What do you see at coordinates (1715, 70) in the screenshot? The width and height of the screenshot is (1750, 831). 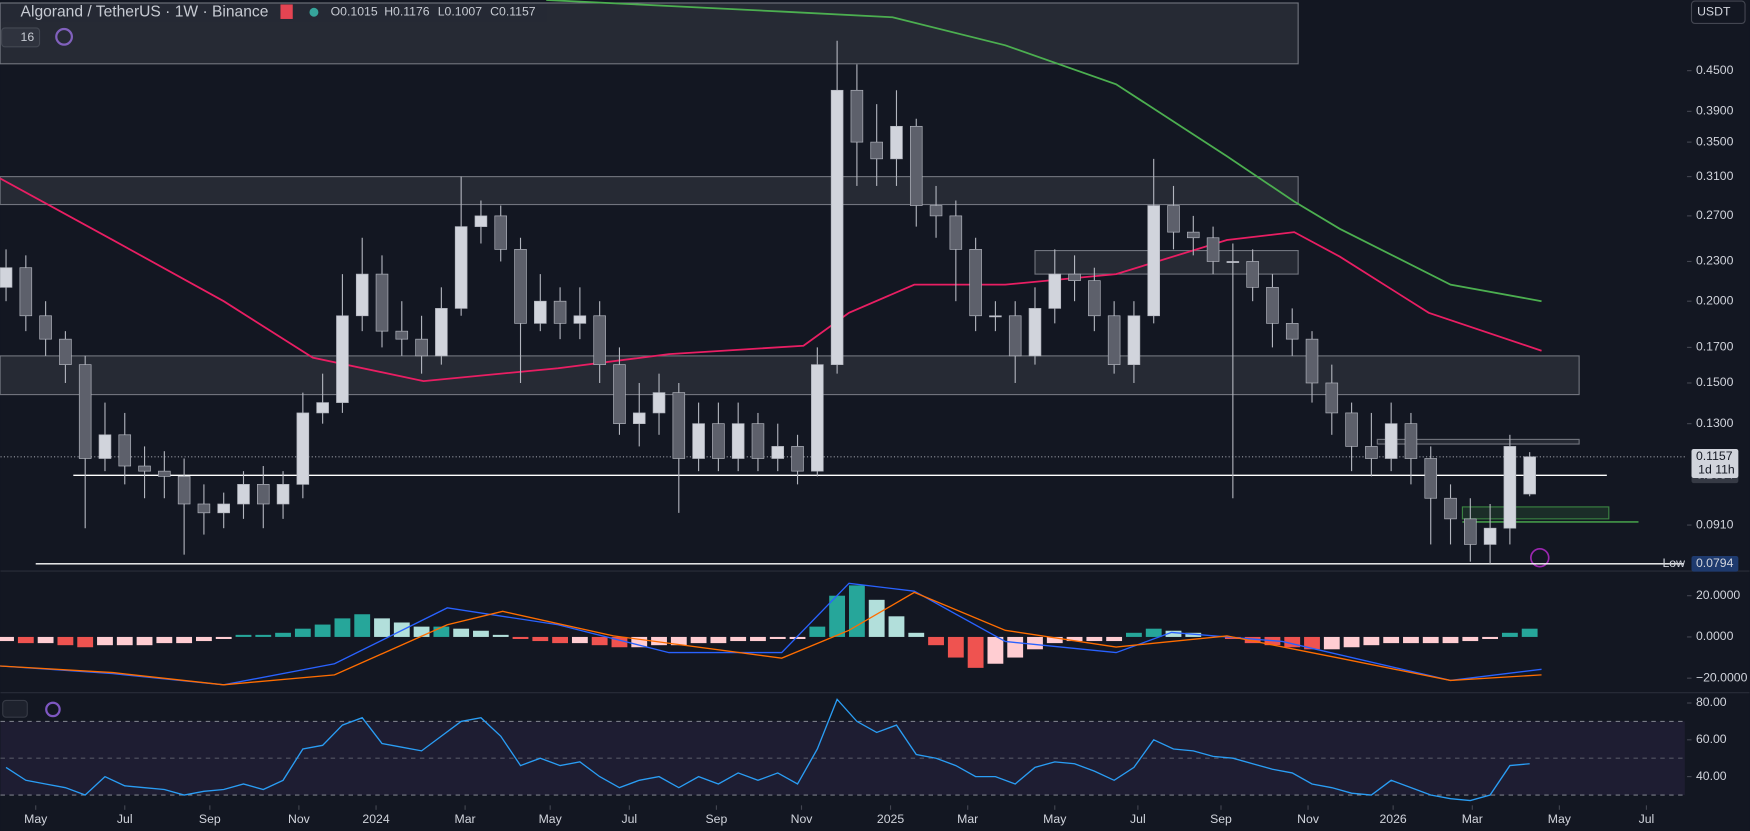 I see `y-tick-label: 0.4500` at bounding box center [1715, 70].